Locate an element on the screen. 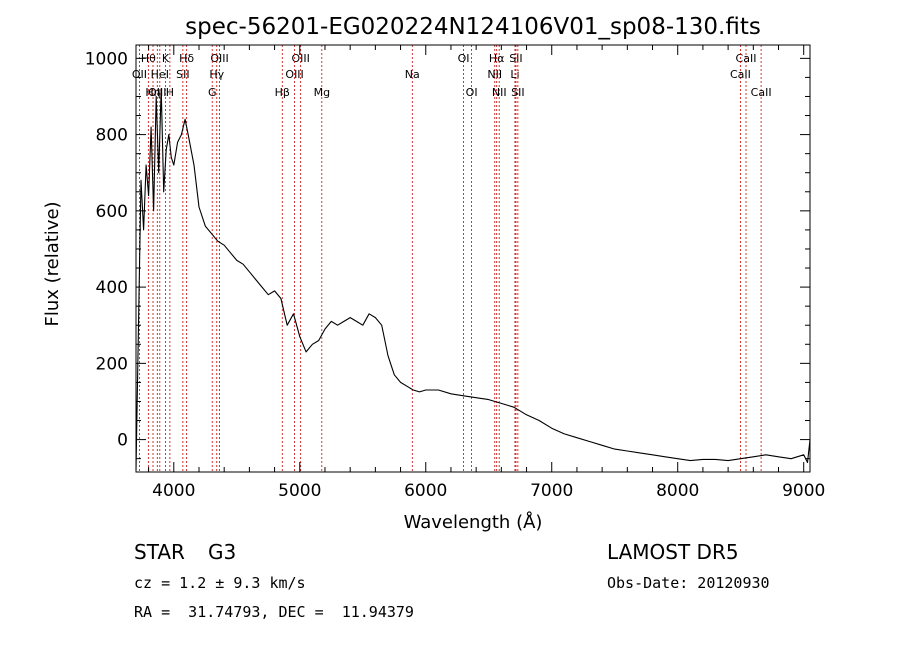 This screenshot has width=900, height=649. line-label-3: OIII is located at coordinates (157, 92).